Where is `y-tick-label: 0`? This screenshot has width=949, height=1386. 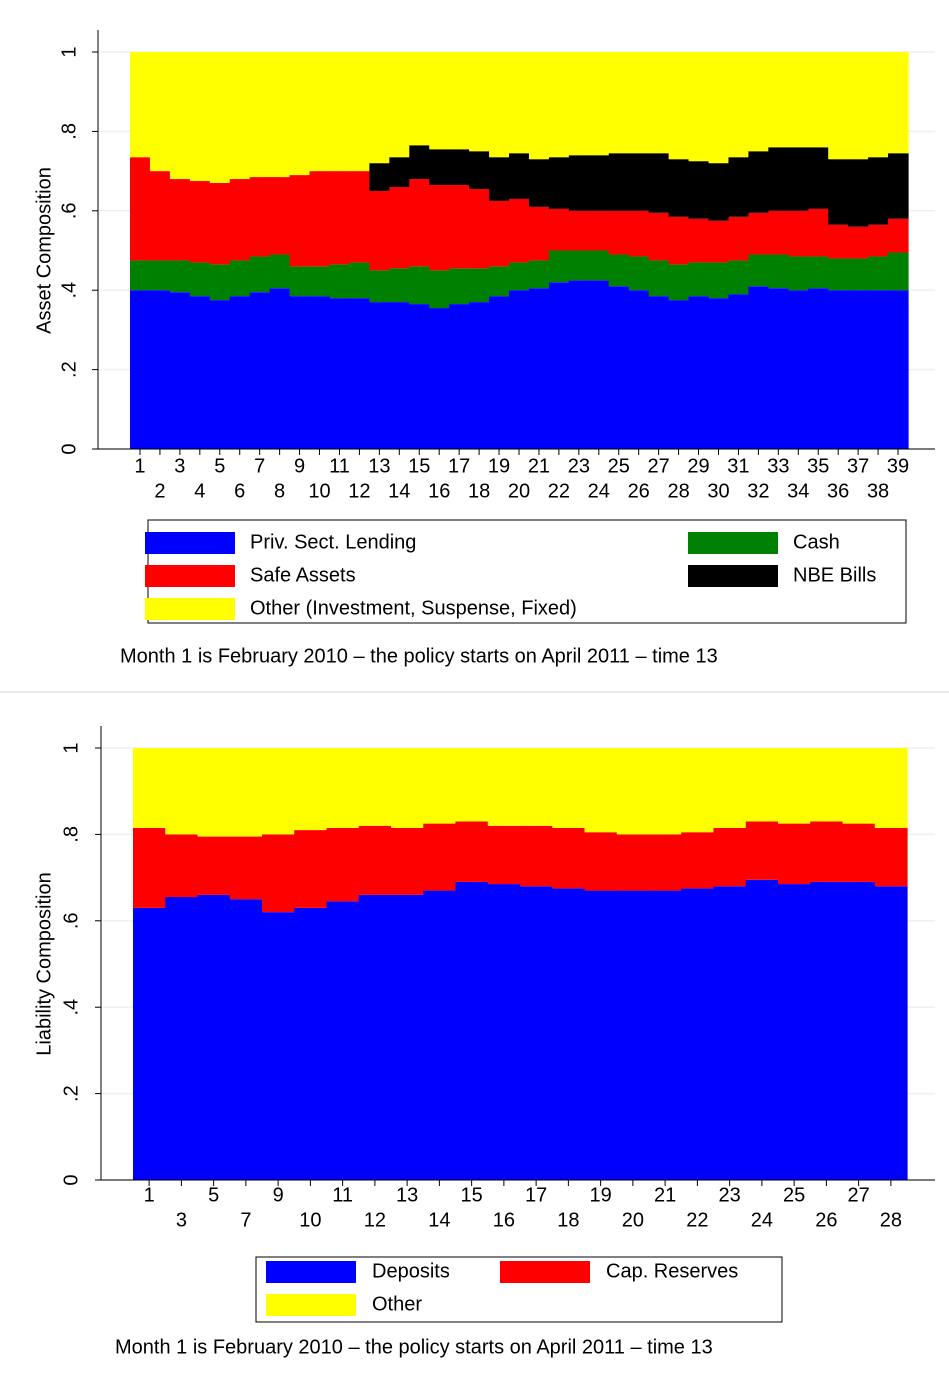 y-tick-label: 0 is located at coordinates (69, 448).